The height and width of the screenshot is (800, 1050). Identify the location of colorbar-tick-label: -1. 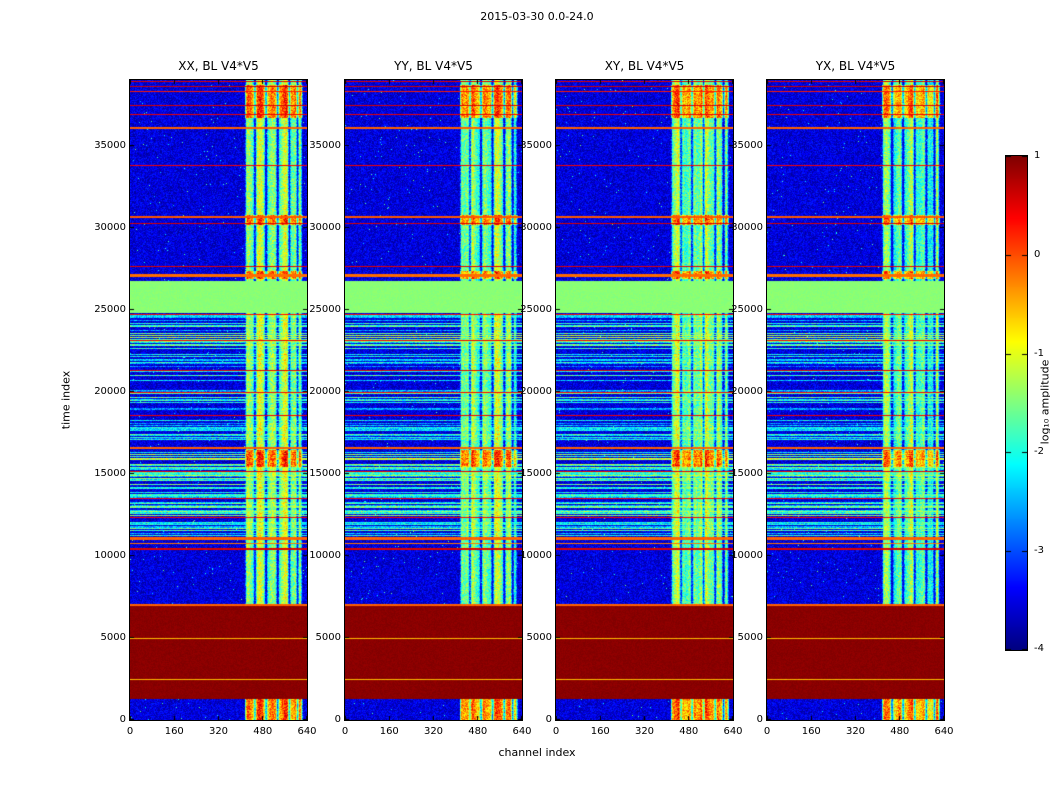
(1039, 353).